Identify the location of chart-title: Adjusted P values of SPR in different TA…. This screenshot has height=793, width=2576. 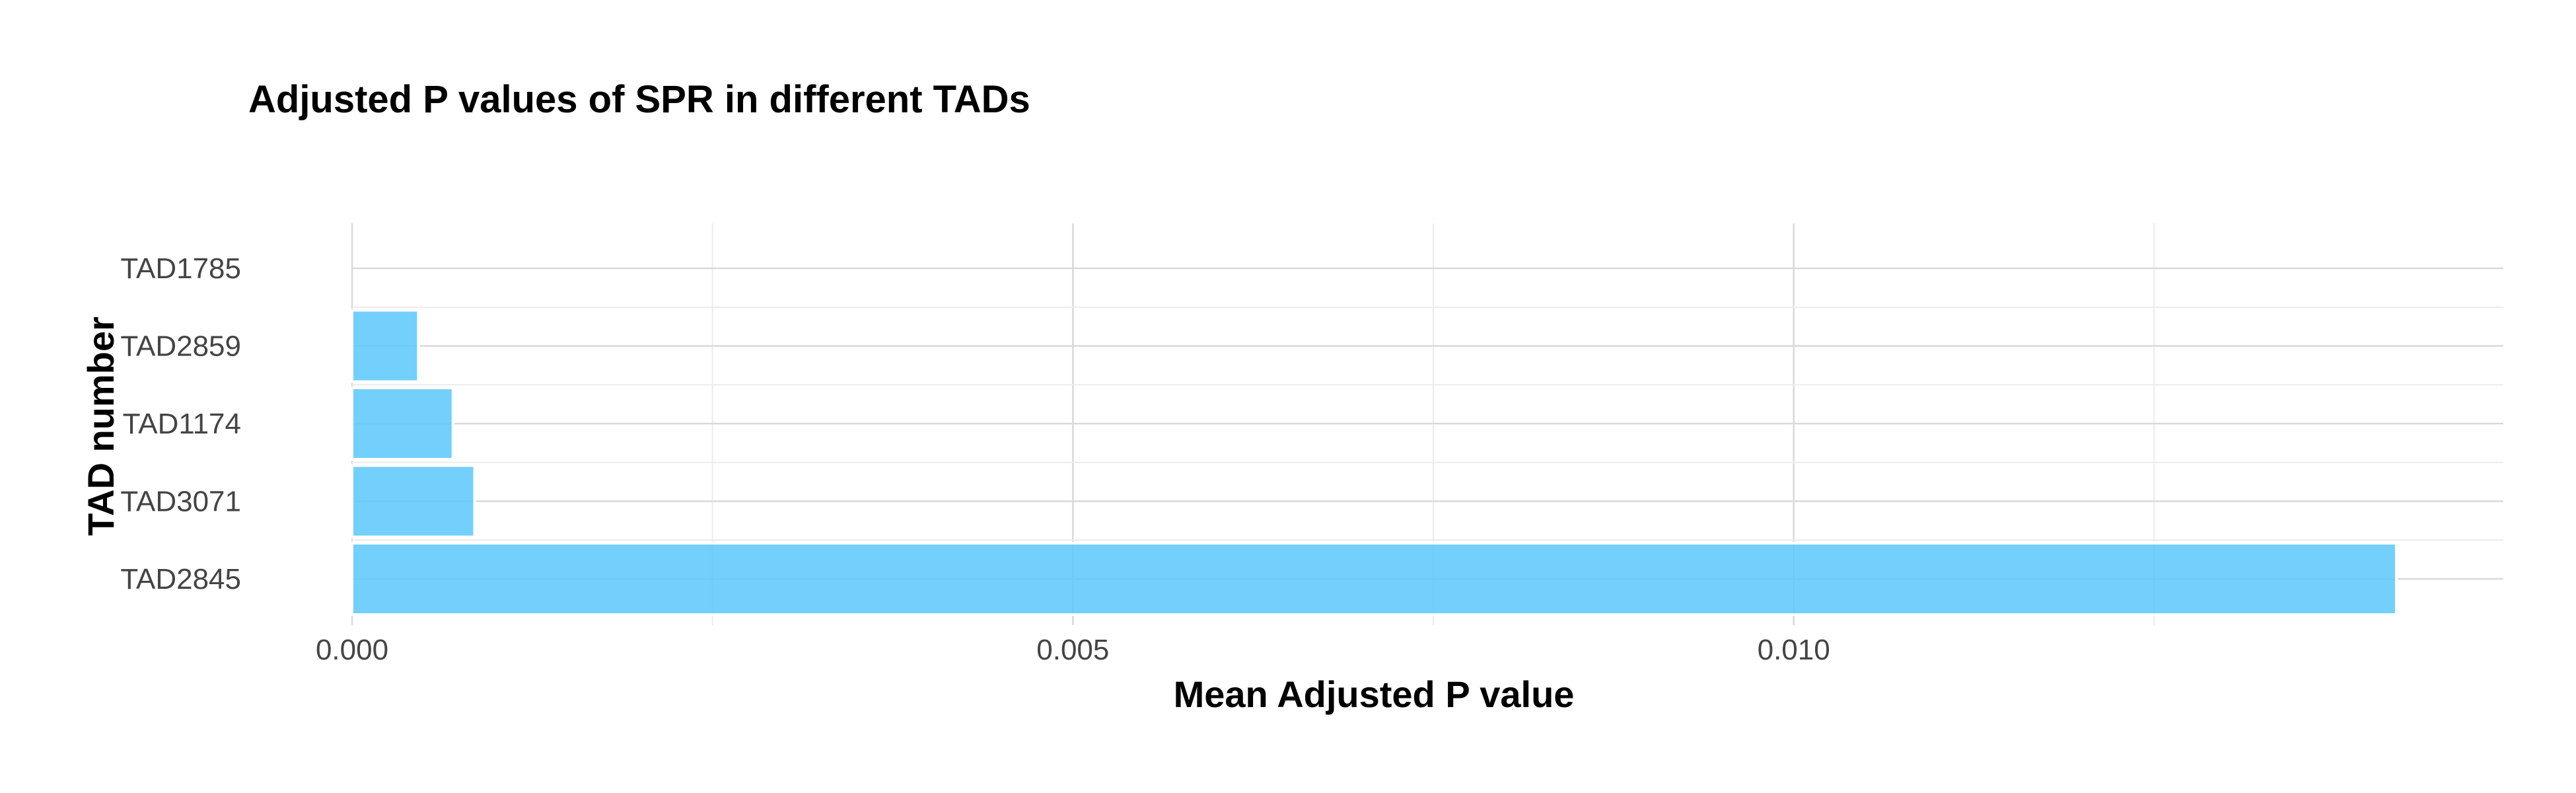
(639, 99).